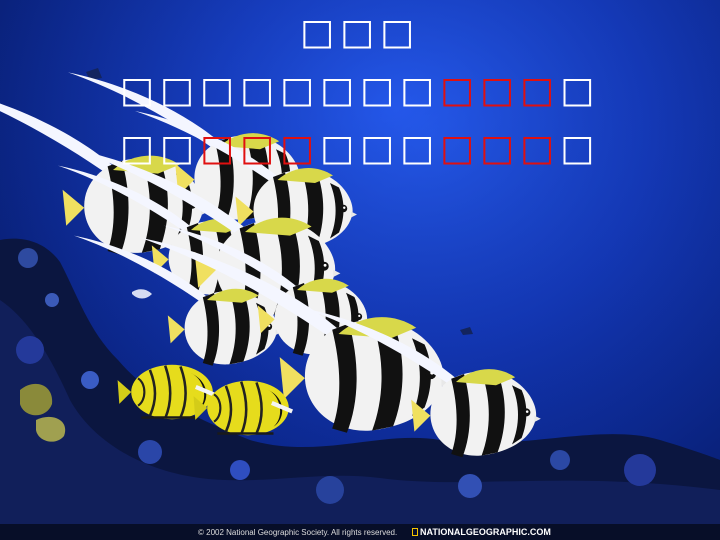  I want to click on line2-end: □, so click(580, 90).